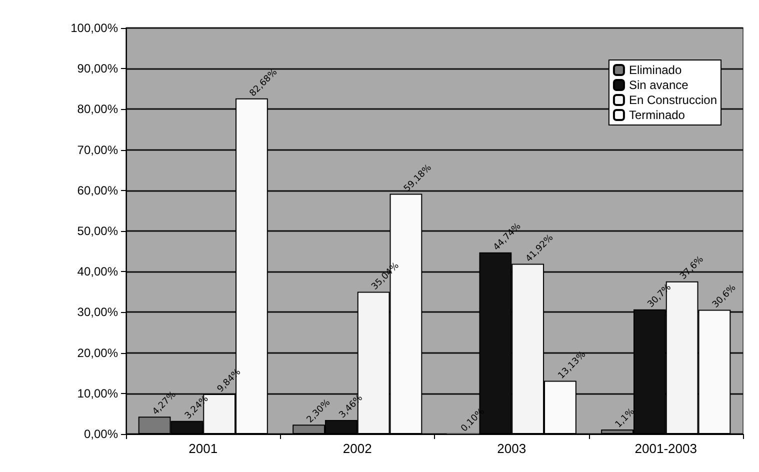  What do you see at coordinates (97, 393) in the screenshot?
I see `y-tick-label: 10,00%` at bounding box center [97, 393].